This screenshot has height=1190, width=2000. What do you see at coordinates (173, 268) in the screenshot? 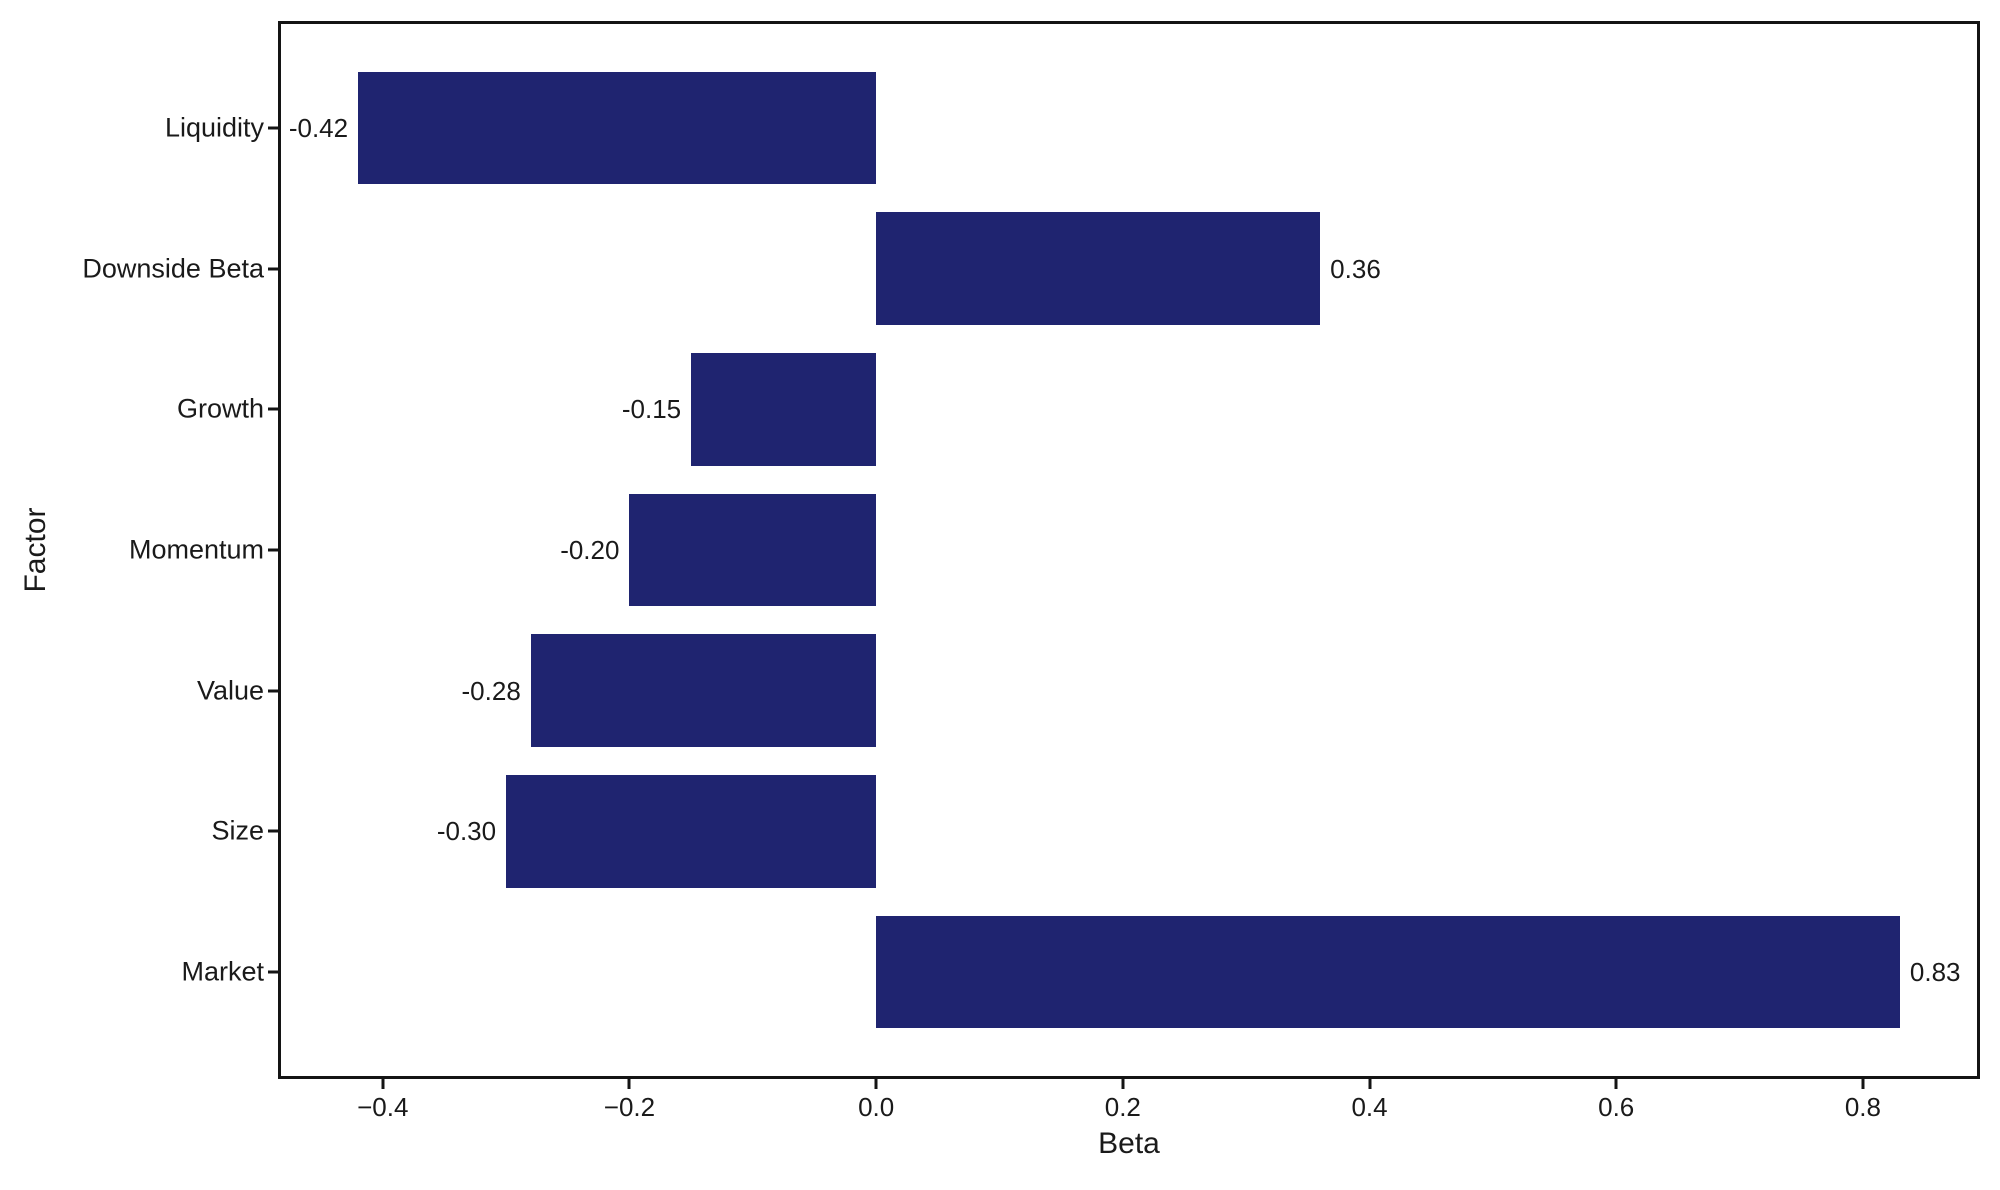
I see `y-tick-label-downside-beta: Downside Beta` at bounding box center [173, 268].